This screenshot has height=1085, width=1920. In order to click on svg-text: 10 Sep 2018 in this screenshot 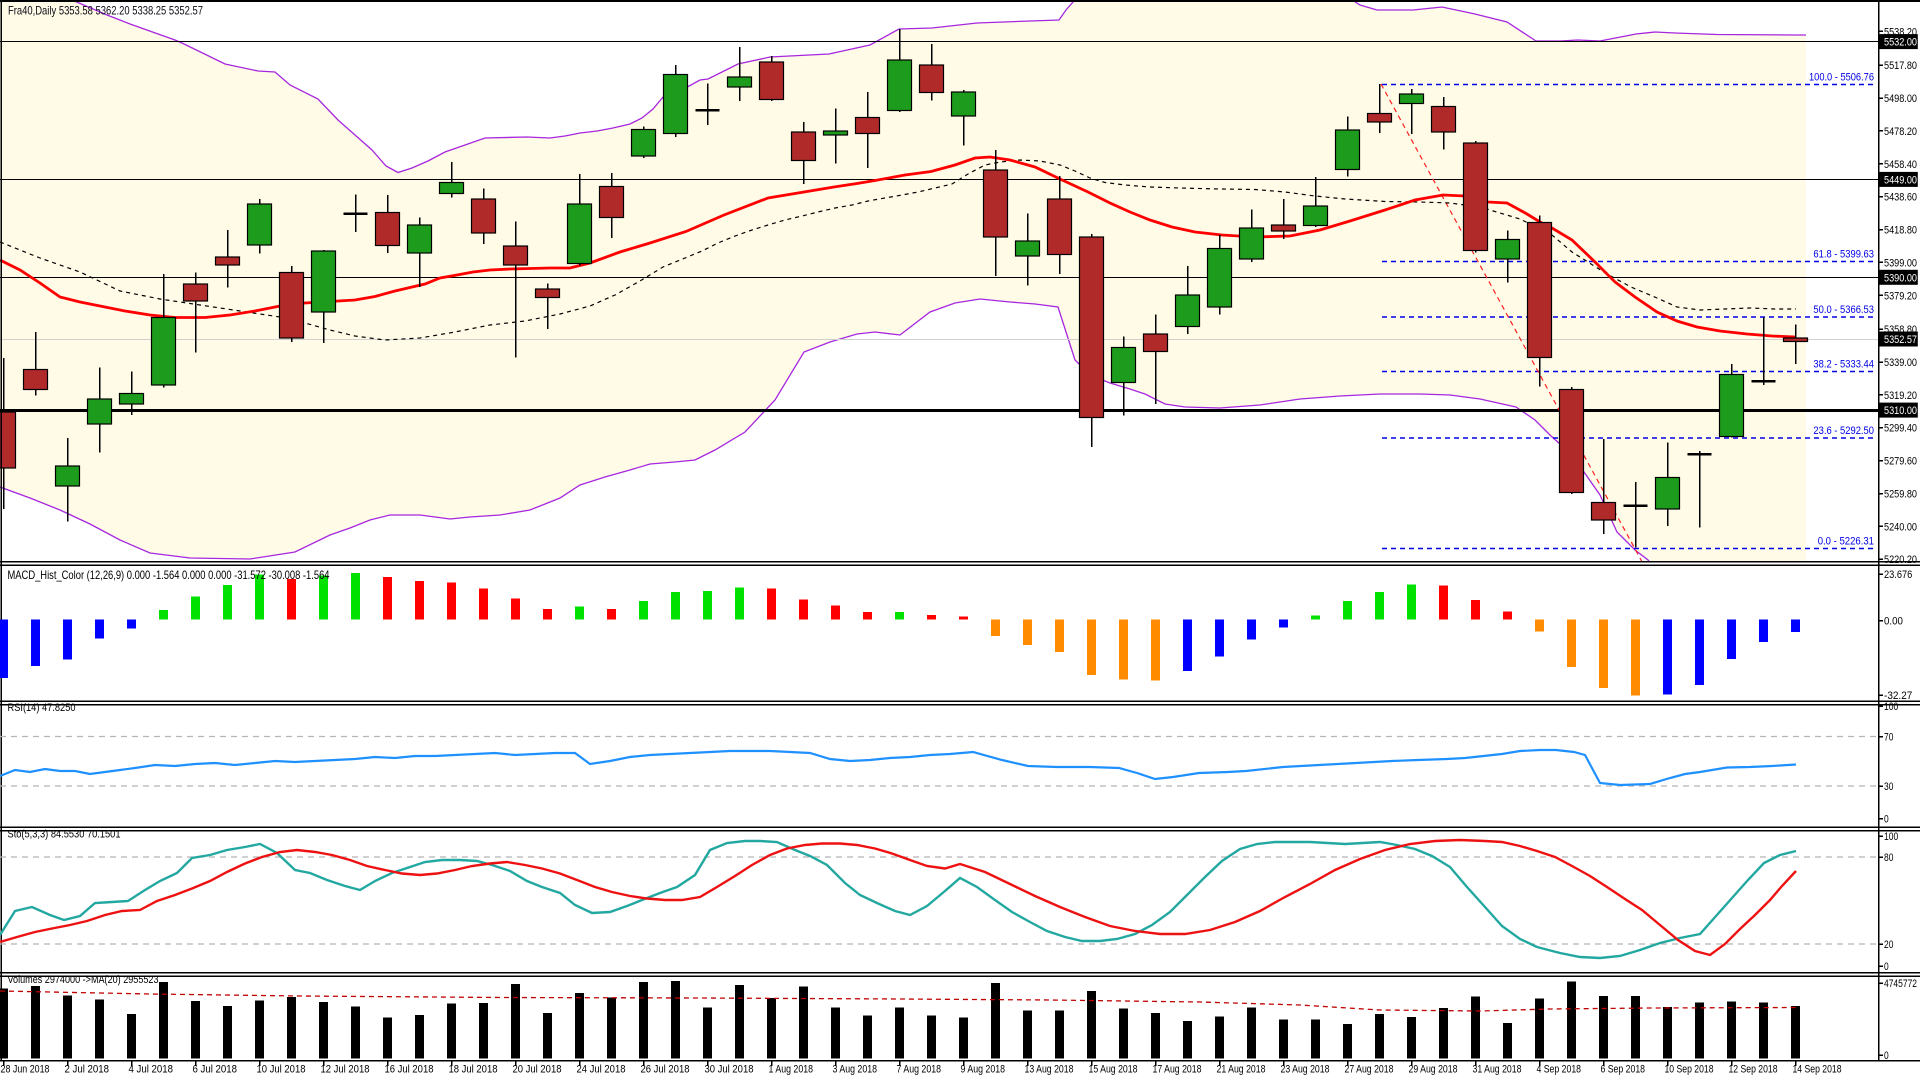, I will do `click(1689, 1070)`.